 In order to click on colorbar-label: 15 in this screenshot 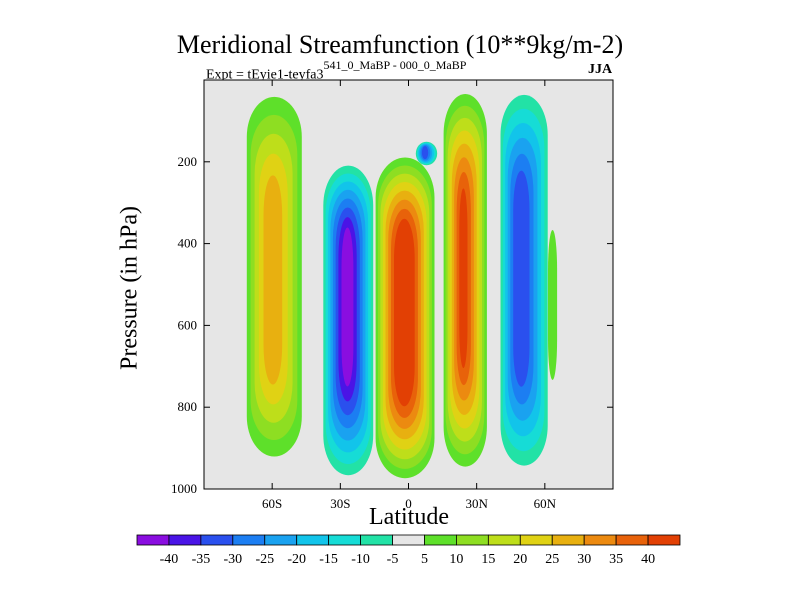, I will do `click(488, 559)`.